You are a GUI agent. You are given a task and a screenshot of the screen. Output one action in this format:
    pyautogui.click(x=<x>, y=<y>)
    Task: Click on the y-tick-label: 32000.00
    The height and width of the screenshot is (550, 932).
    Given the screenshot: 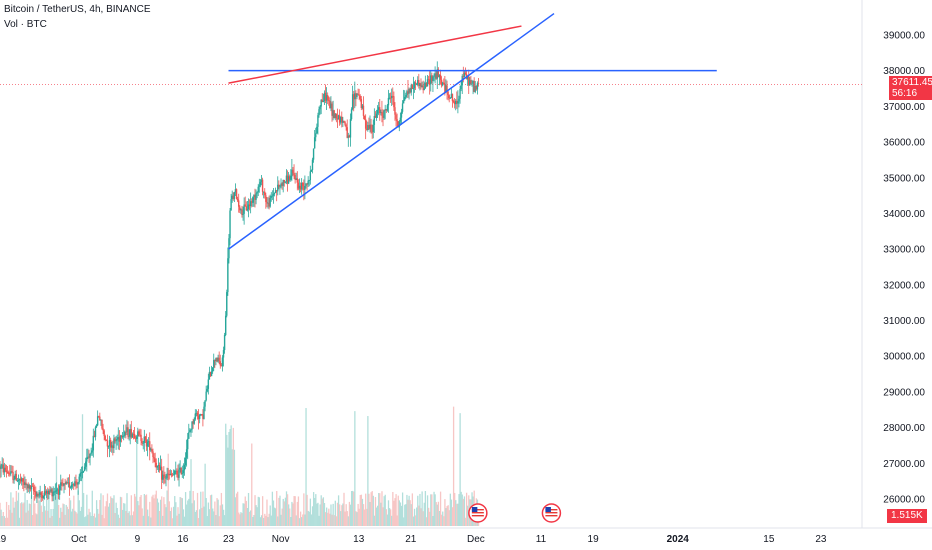 What is the action you would take?
    pyautogui.click(x=904, y=285)
    